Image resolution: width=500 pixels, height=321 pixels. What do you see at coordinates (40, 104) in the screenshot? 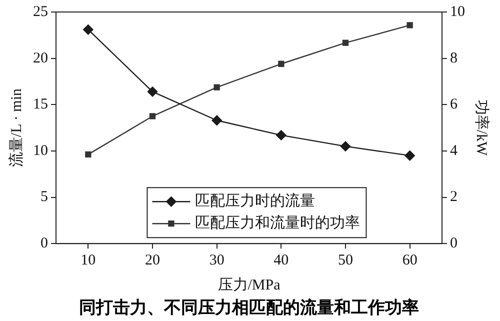
I see `y-tick-label: 15` at bounding box center [40, 104].